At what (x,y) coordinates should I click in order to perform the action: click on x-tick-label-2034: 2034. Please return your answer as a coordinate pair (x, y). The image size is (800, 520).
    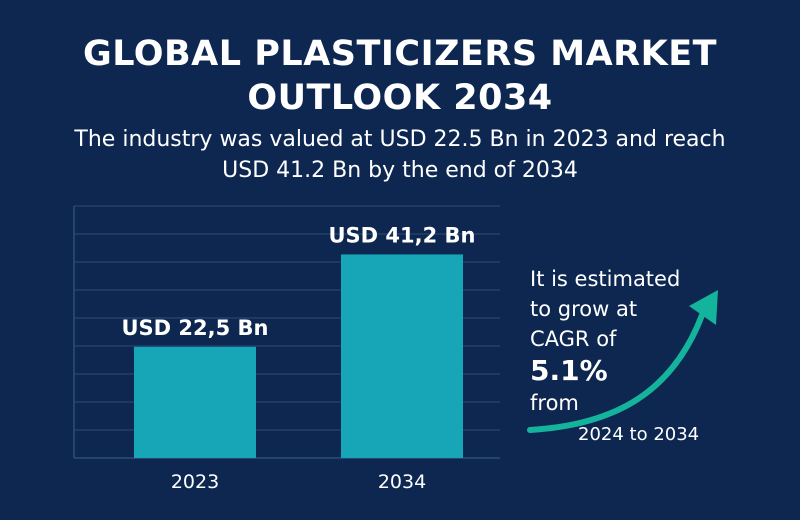
    Looking at the image, I should click on (402, 482).